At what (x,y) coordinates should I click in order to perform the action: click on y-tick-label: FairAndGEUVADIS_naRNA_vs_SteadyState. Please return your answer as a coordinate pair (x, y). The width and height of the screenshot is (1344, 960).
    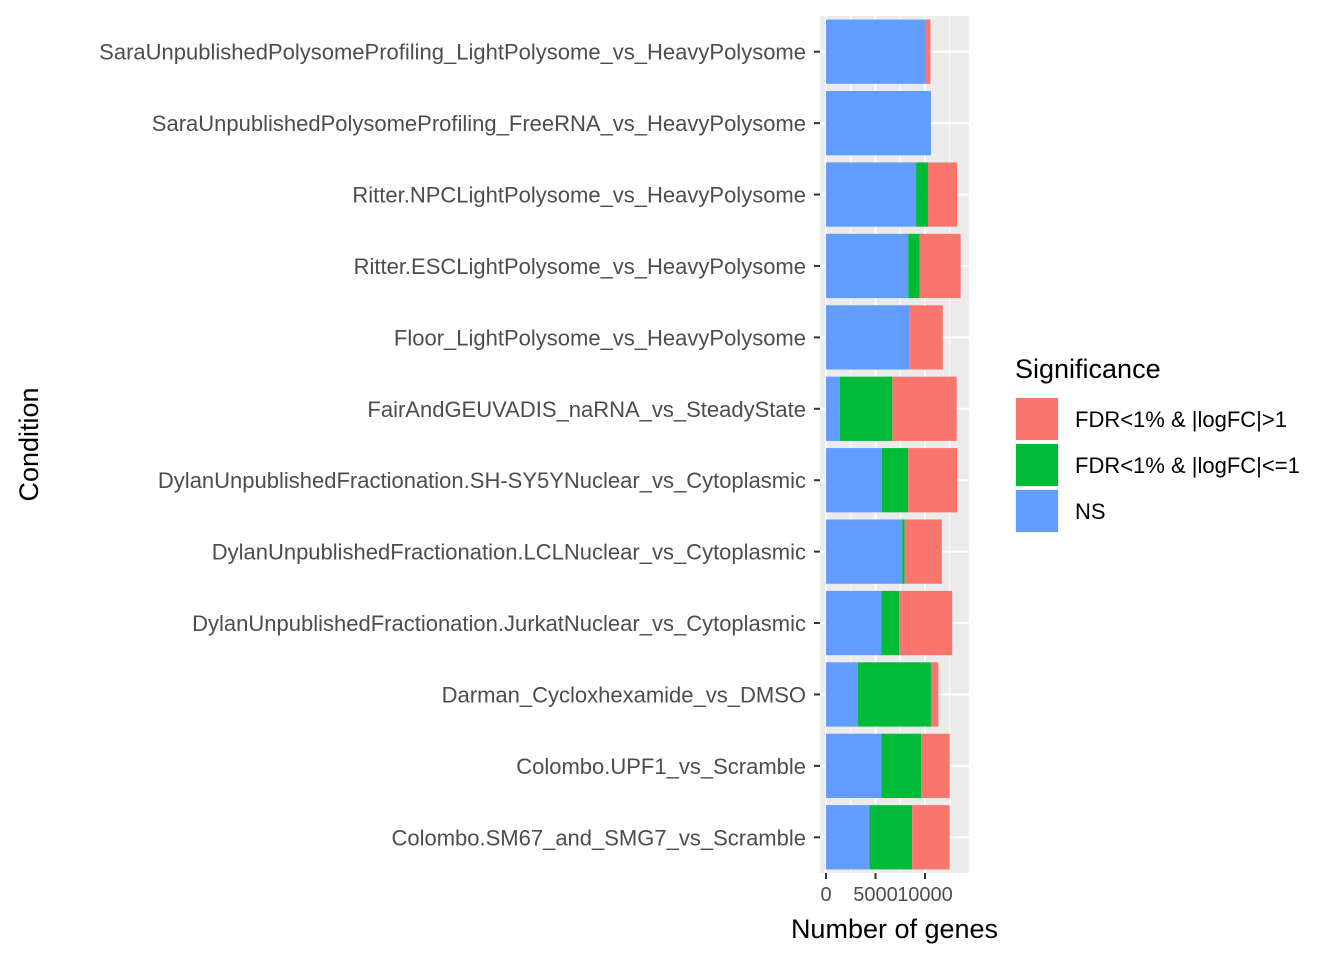
    Looking at the image, I should click on (586, 409).